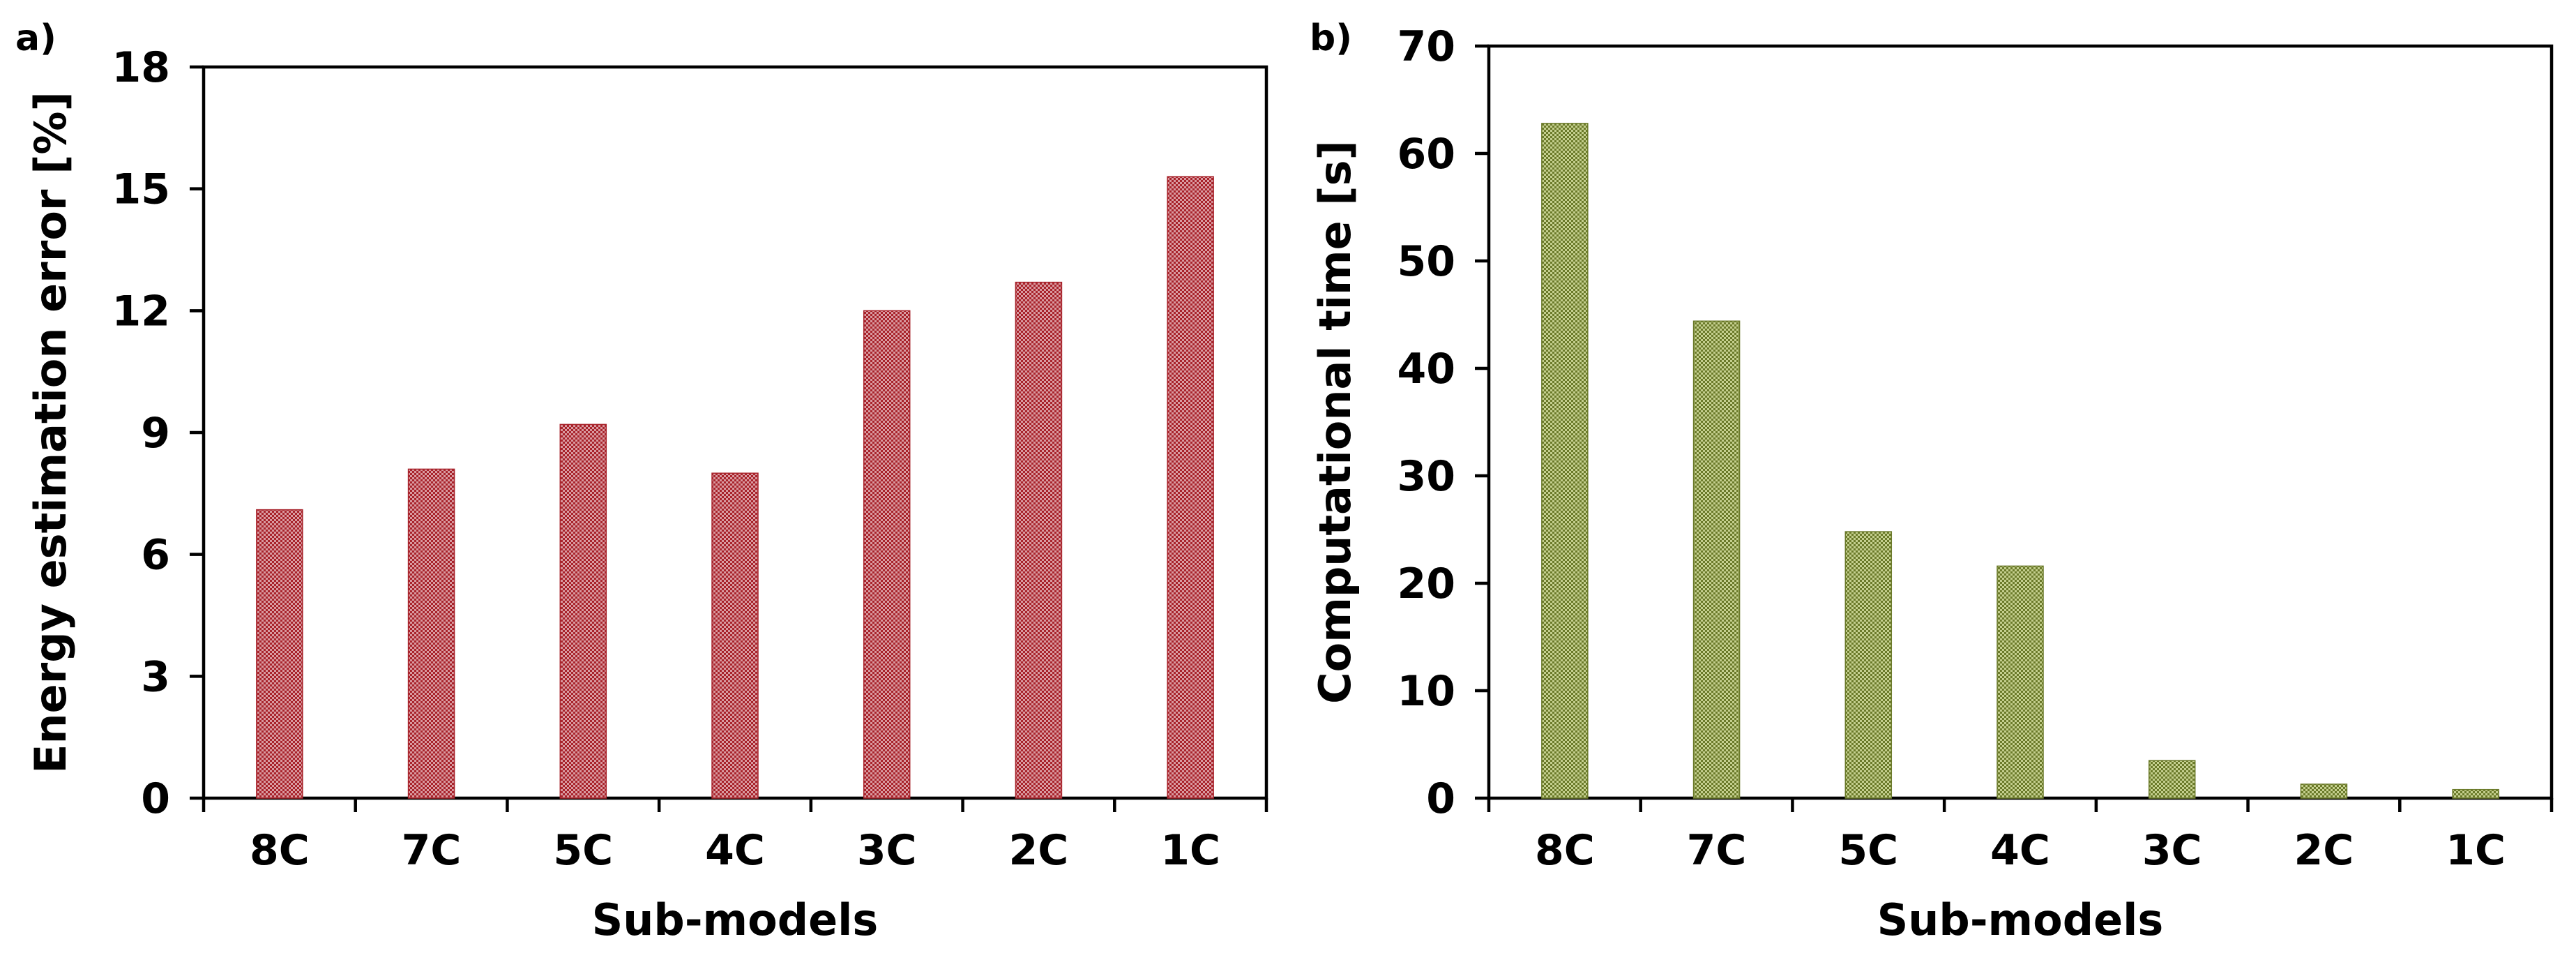 The width and height of the screenshot is (2576, 960). I want to click on y-tick-label-b-7: 70, so click(1426, 47).